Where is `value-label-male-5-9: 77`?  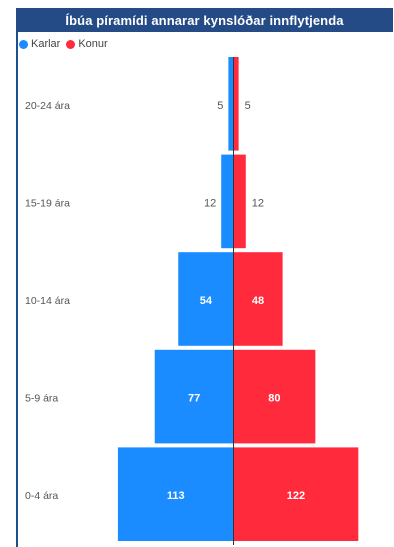
value-label-male-5-9: 77 is located at coordinates (194, 399).